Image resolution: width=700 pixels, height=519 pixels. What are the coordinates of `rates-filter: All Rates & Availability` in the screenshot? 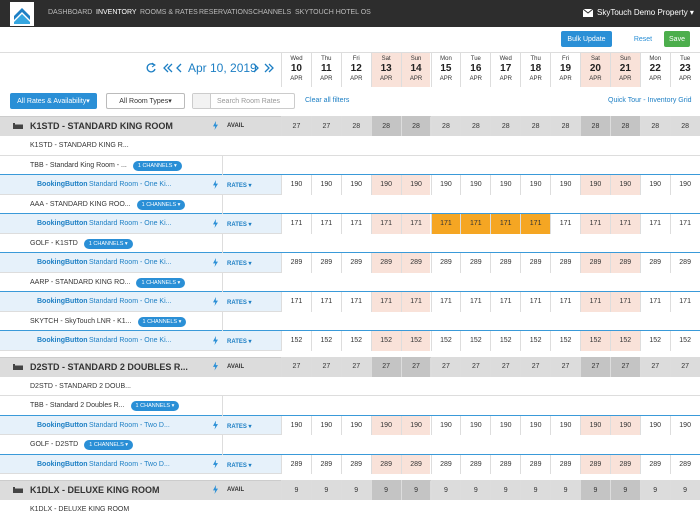 It's located at (53, 101).